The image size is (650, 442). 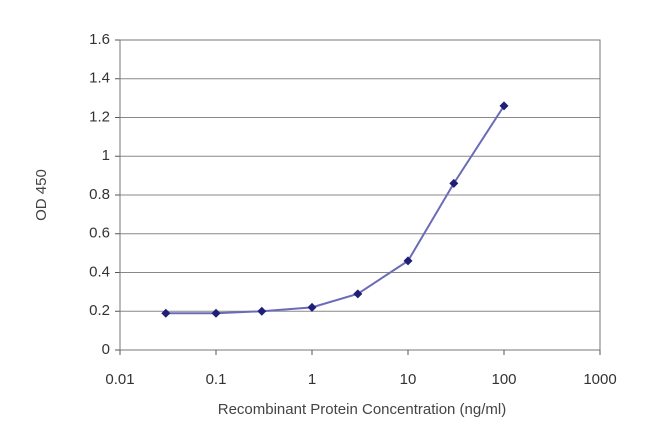 I want to click on y-tick-label: 0.4, so click(x=99, y=271).